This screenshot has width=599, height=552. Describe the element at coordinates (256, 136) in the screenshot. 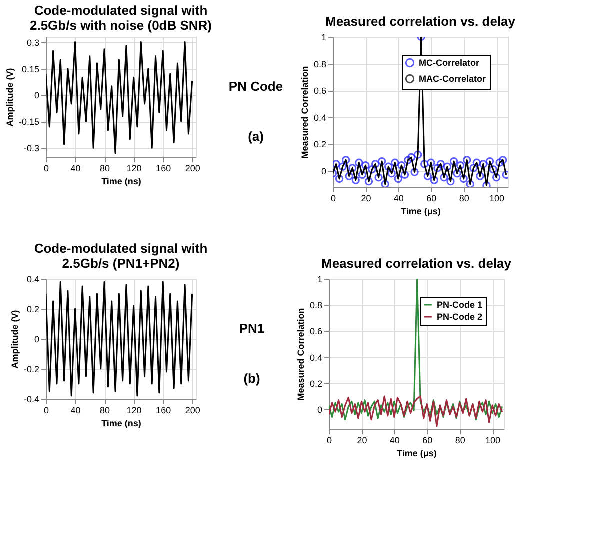

I see `text: (a)` at that location.